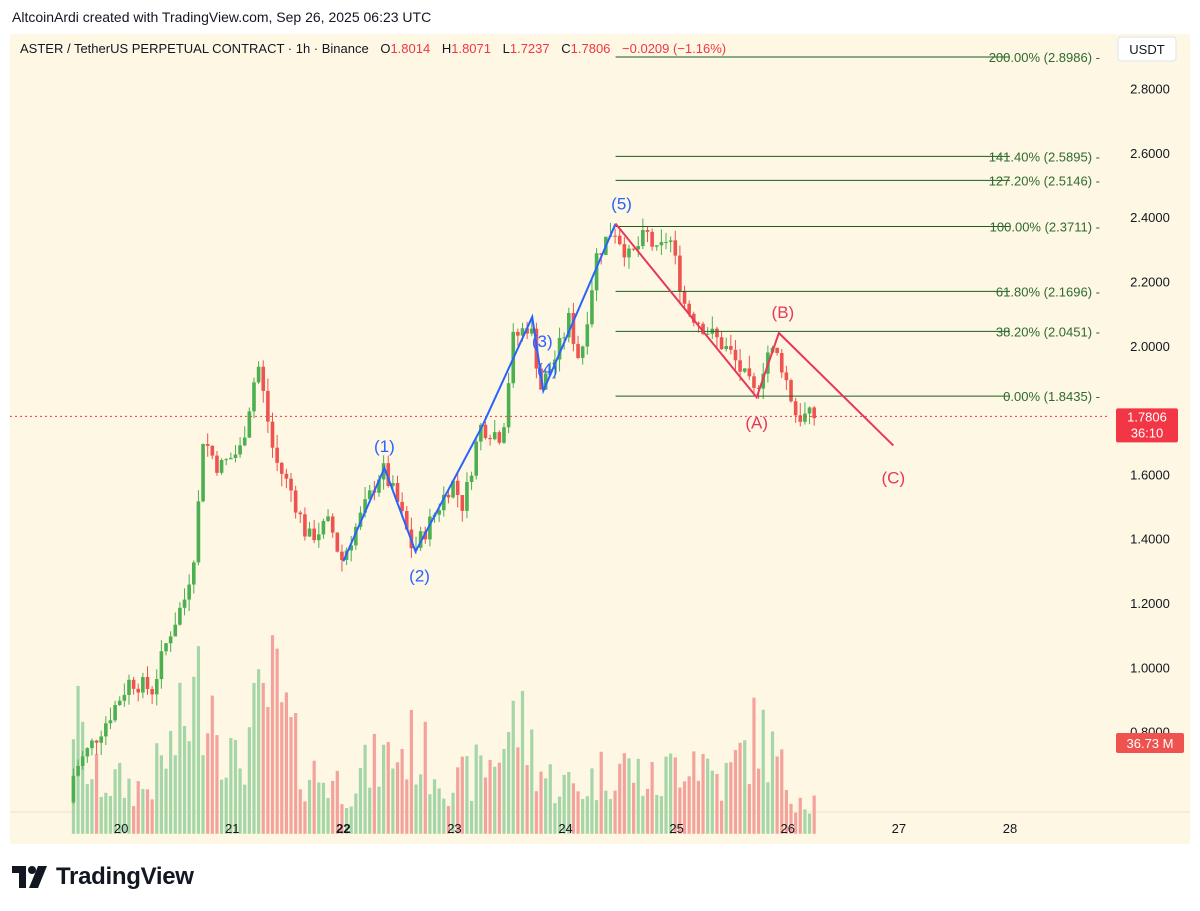 The image size is (1200, 911). What do you see at coordinates (1150, 743) in the screenshot?
I see `volume-label-value: 36.73 M` at bounding box center [1150, 743].